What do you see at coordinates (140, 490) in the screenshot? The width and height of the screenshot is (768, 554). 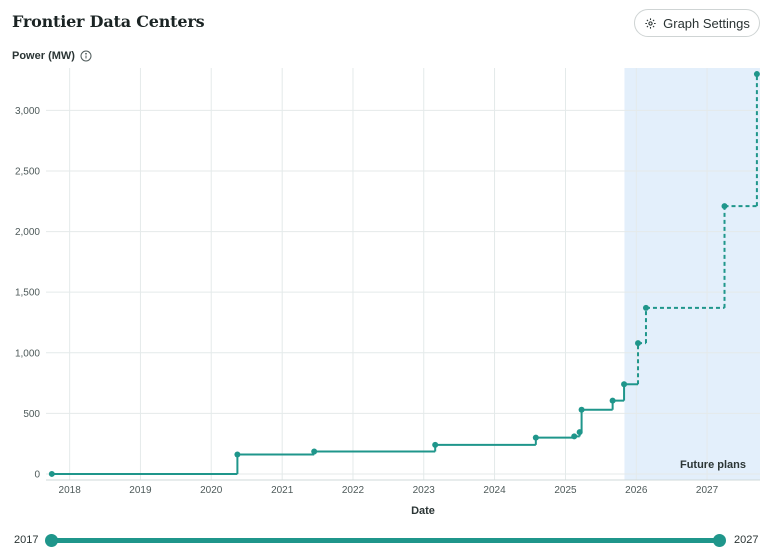 I see `x-tick-label: 2019` at bounding box center [140, 490].